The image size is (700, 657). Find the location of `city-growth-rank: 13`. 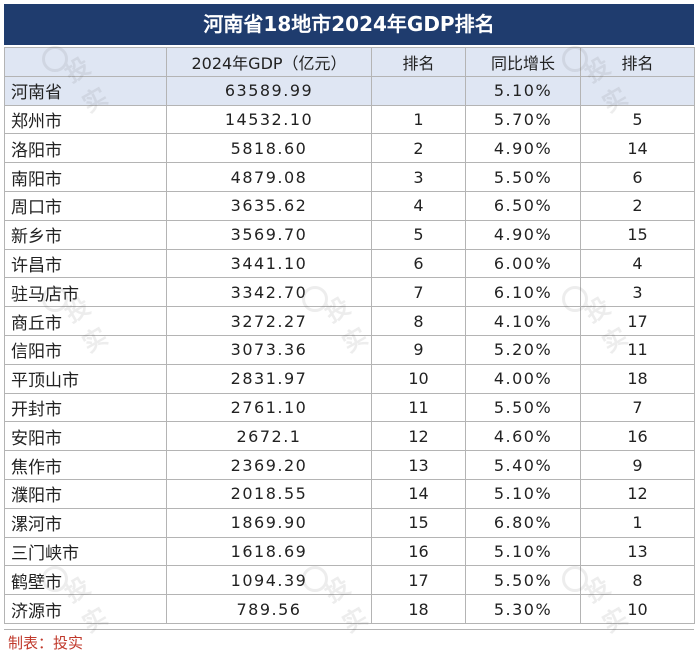

city-growth-rank: 13 is located at coordinates (637, 551).